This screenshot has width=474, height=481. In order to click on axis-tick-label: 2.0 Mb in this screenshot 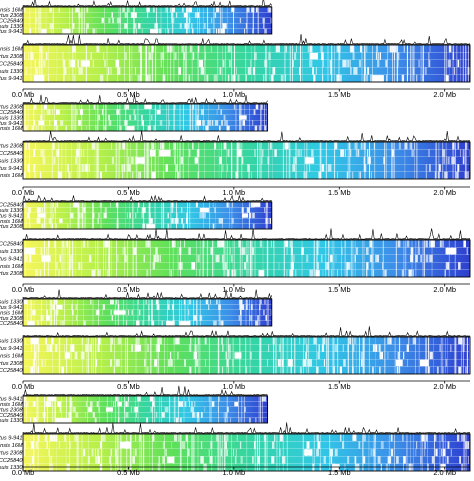, I will do `click(444, 192)`.